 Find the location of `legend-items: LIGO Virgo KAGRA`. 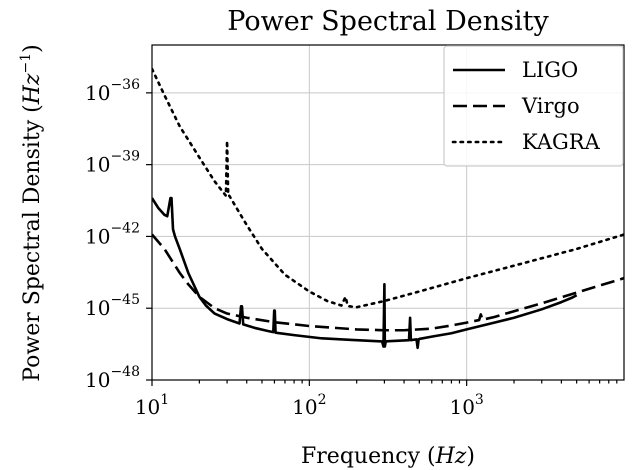

legend-items: LIGO Virgo KAGRA is located at coordinates (526, 106).